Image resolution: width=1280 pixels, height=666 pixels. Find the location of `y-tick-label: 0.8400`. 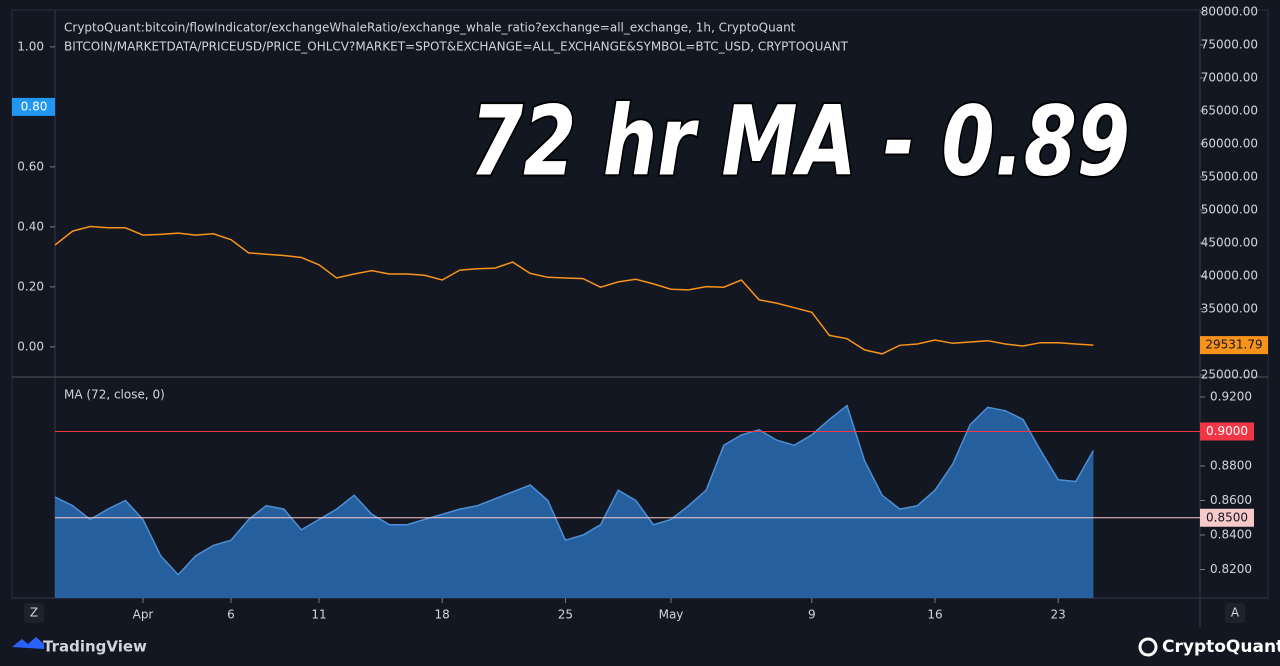

y-tick-label: 0.8400 is located at coordinates (1231, 535).